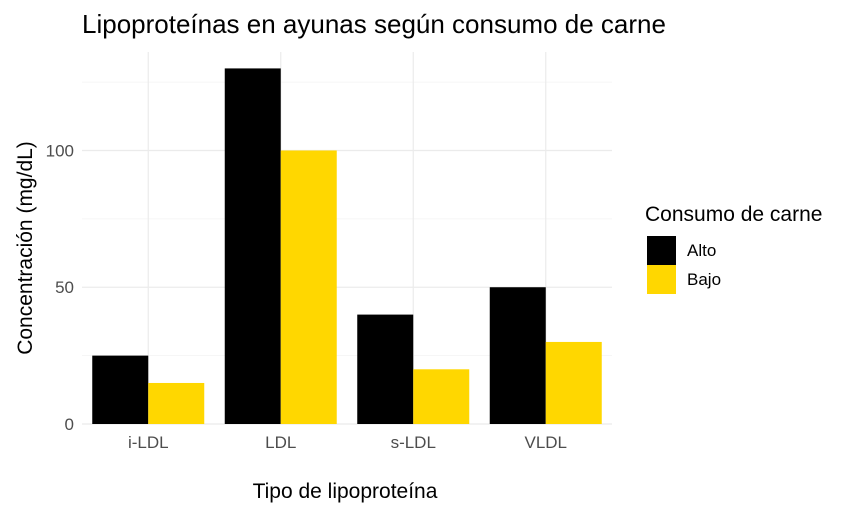 Image resolution: width=862 pixels, height=512 pixels. Describe the element at coordinates (60, 150) in the screenshot. I see `y-tick-label: 100` at that location.